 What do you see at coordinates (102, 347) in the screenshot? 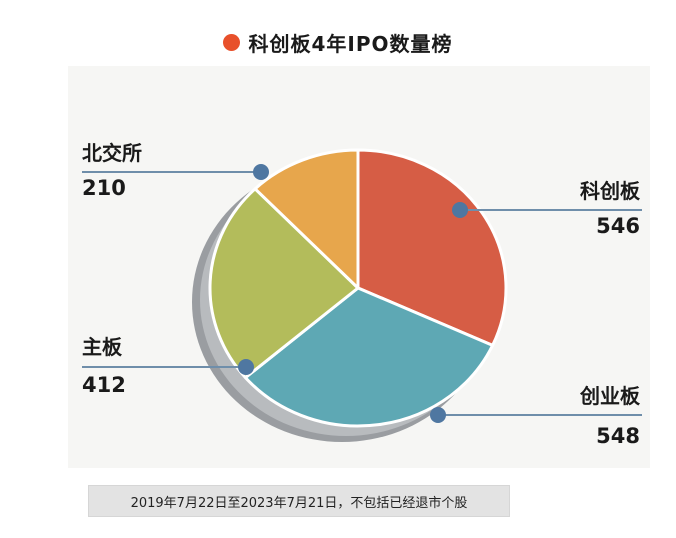
I see `slice-name-label: 主板` at bounding box center [102, 347].